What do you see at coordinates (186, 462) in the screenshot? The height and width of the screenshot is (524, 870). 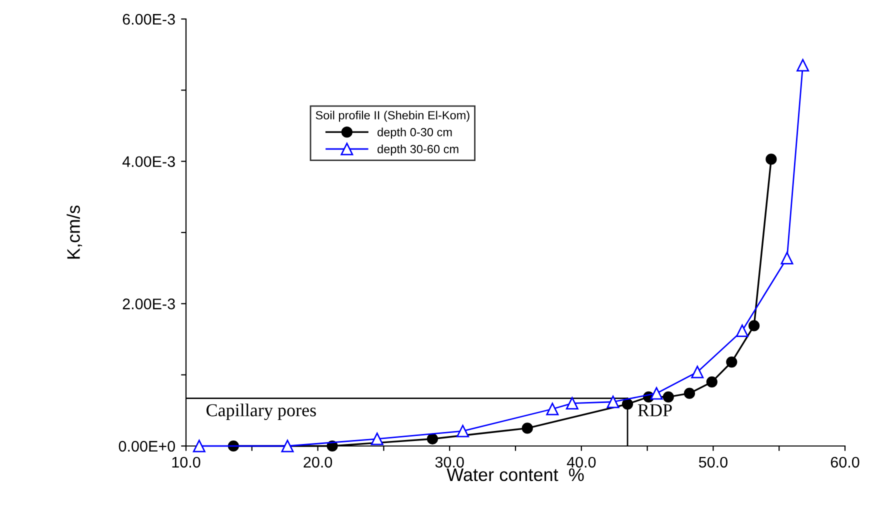 I see `x-tick-label: 10.0` at bounding box center [186, 462].